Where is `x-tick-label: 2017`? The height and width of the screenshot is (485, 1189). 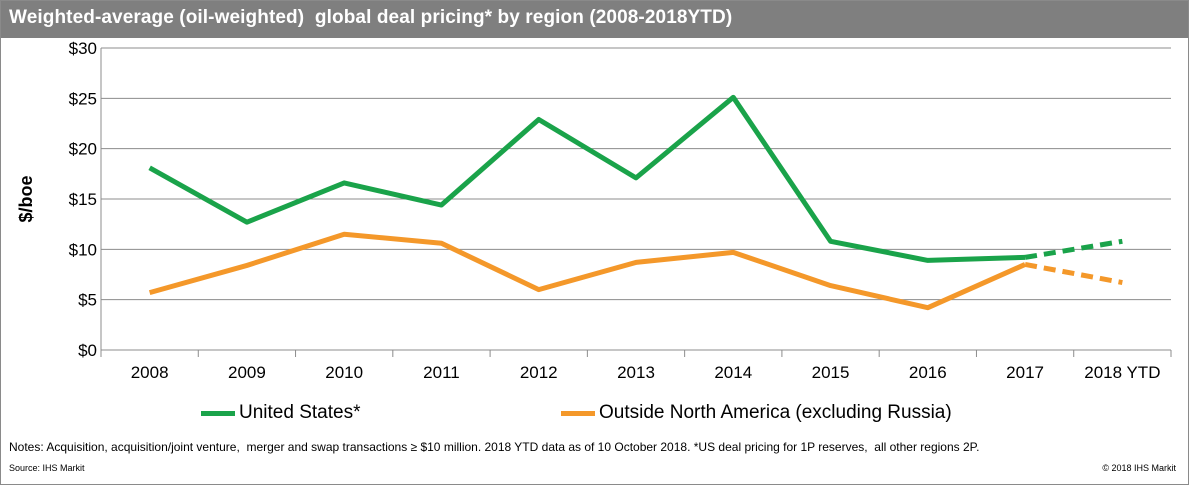
x-tick-label: 2017 is located at coordinates (1025, 372).